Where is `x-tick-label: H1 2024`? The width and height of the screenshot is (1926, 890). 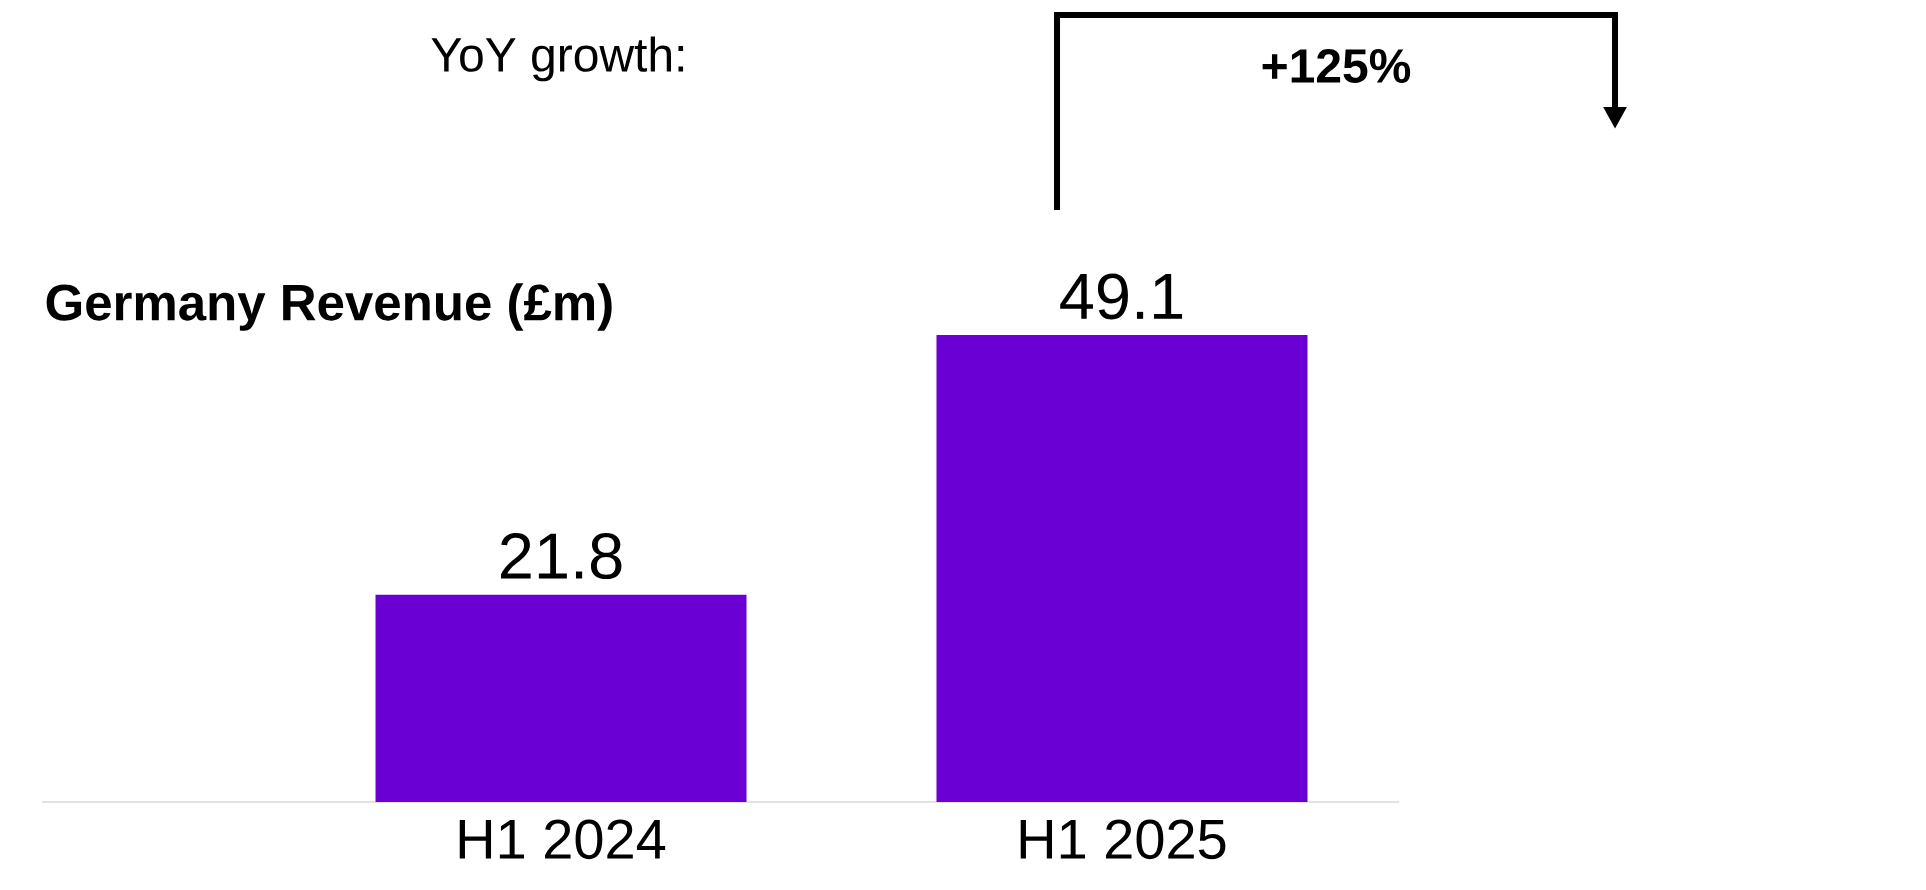
x-tick-label: H1 2024 is located at coordinates (562, 839).